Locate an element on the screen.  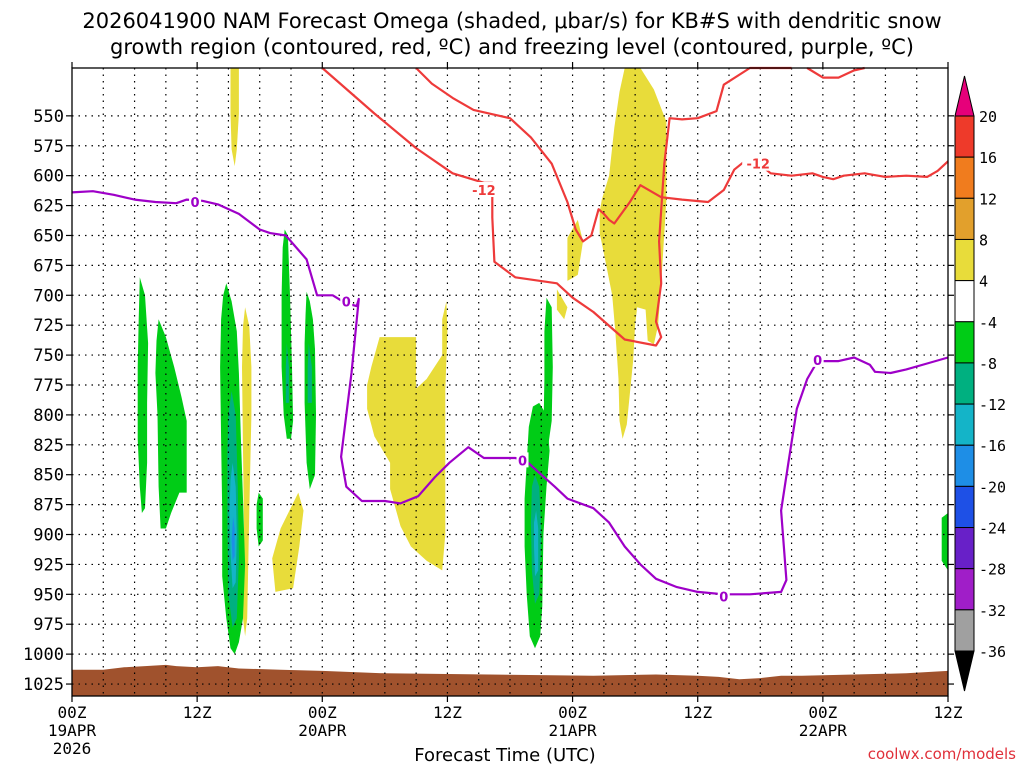
colorbar-label: 20 is located at coordinates (988, 117).